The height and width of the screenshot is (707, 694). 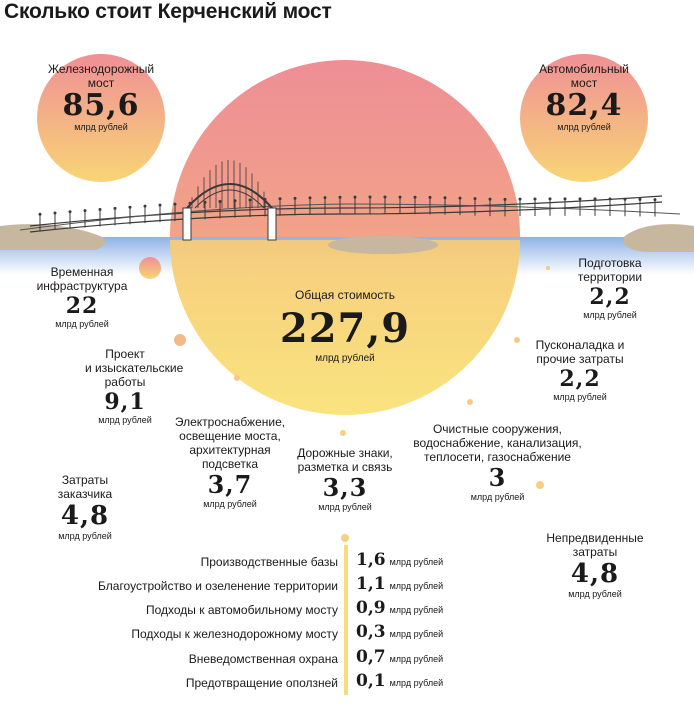 What do you see at coordinates (400, 608) in the screenshot?
I see `list-item-value: 0,9 млрд рублей` at bounding box center [400, 608].